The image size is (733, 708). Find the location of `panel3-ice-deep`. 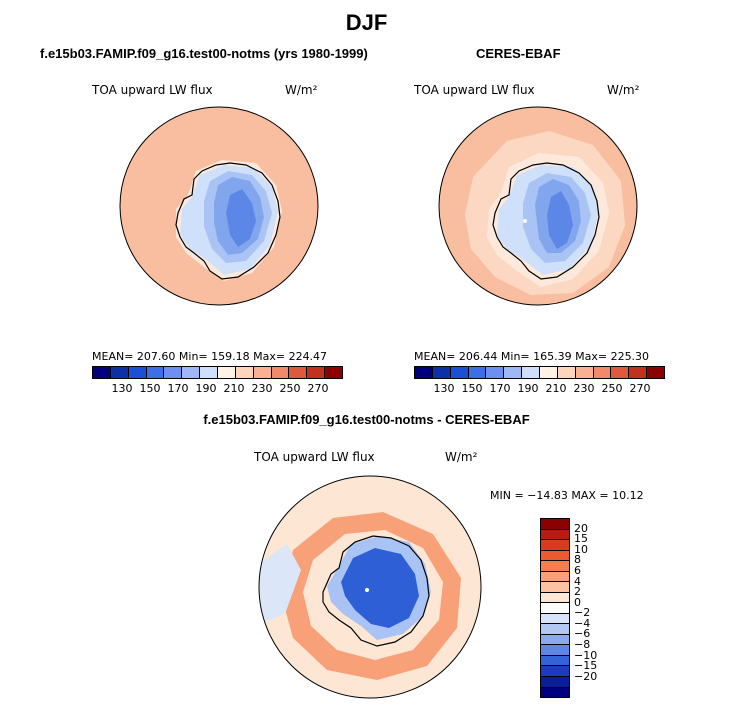

panel3-ice-deep is located at coordinates (380, 588).